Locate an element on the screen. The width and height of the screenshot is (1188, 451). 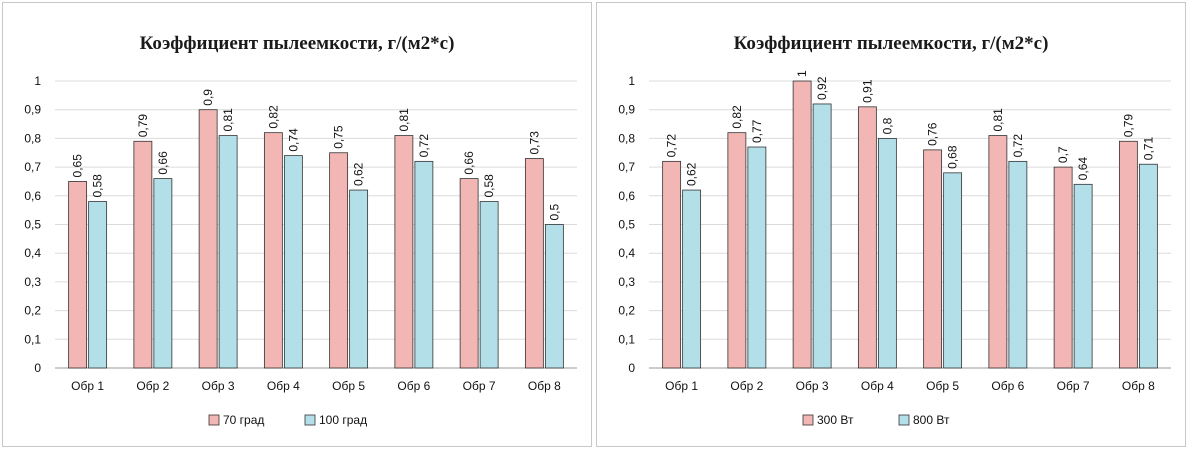
x-tick-label: Обр 3 is located at coordinates (812, 386).